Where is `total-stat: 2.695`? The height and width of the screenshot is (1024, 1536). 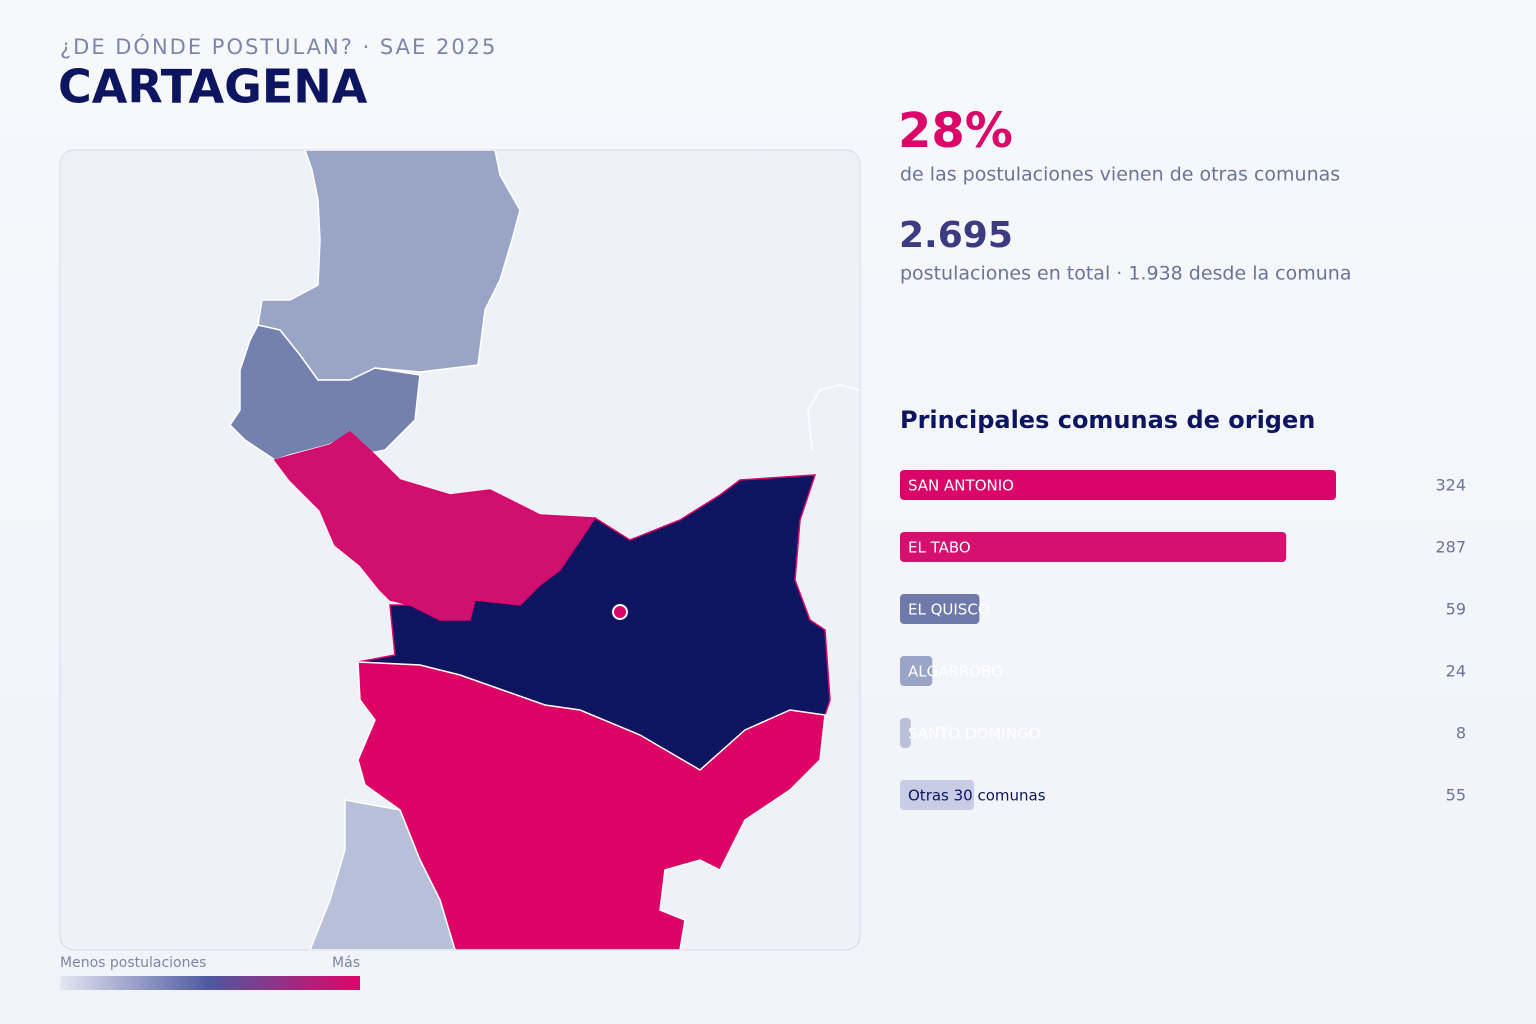
total-stat: 2.695 is located at coordinates (956, 235).